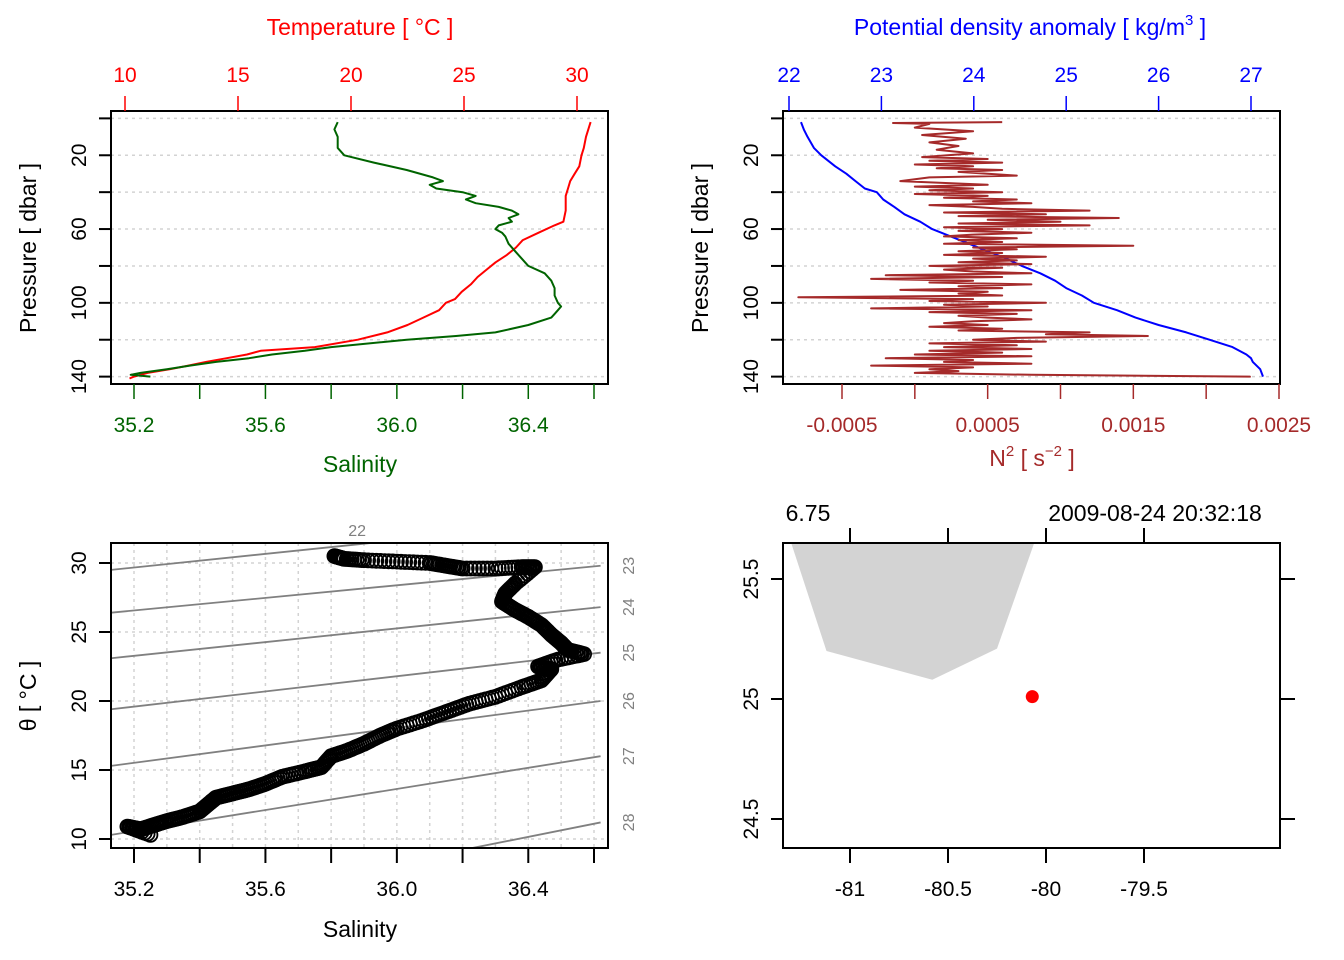 The image size is (1344, 960). What do you see at coordinates (79, 562) in the screenshot?
I see `y-tick-label: 30` at bounding box center [79, 562].